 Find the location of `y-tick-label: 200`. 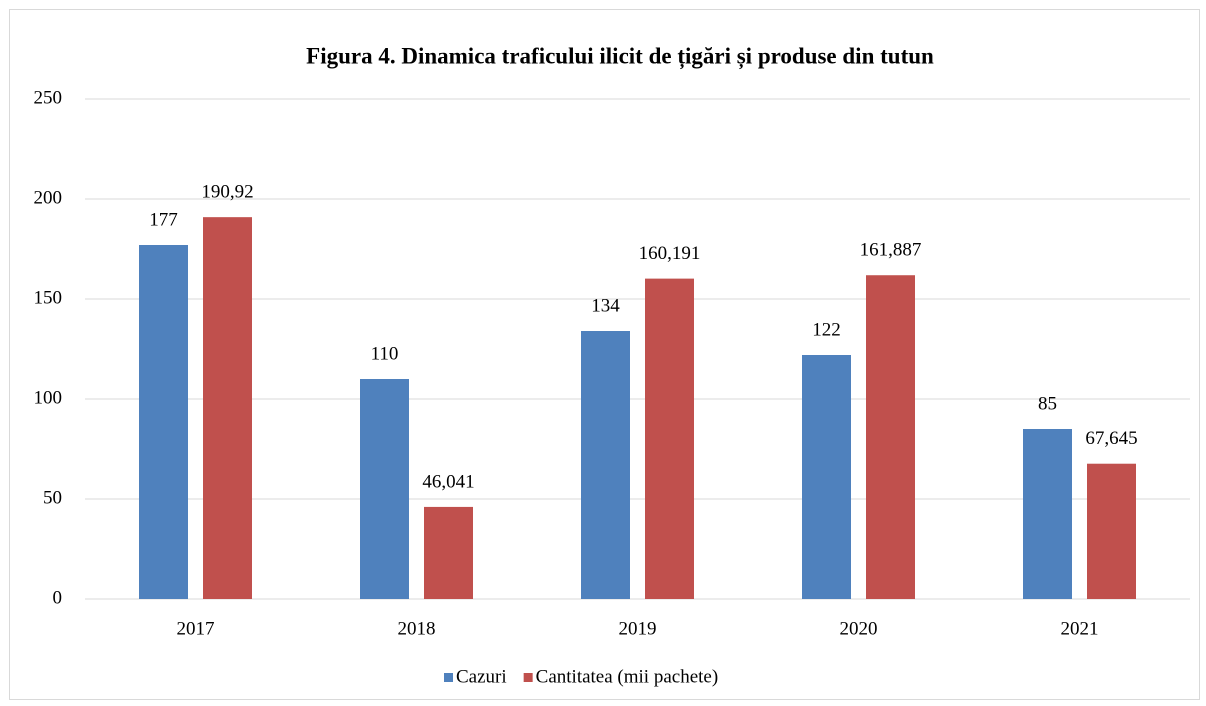

y-tick-label: 200 is located at coordinates (48, 197).